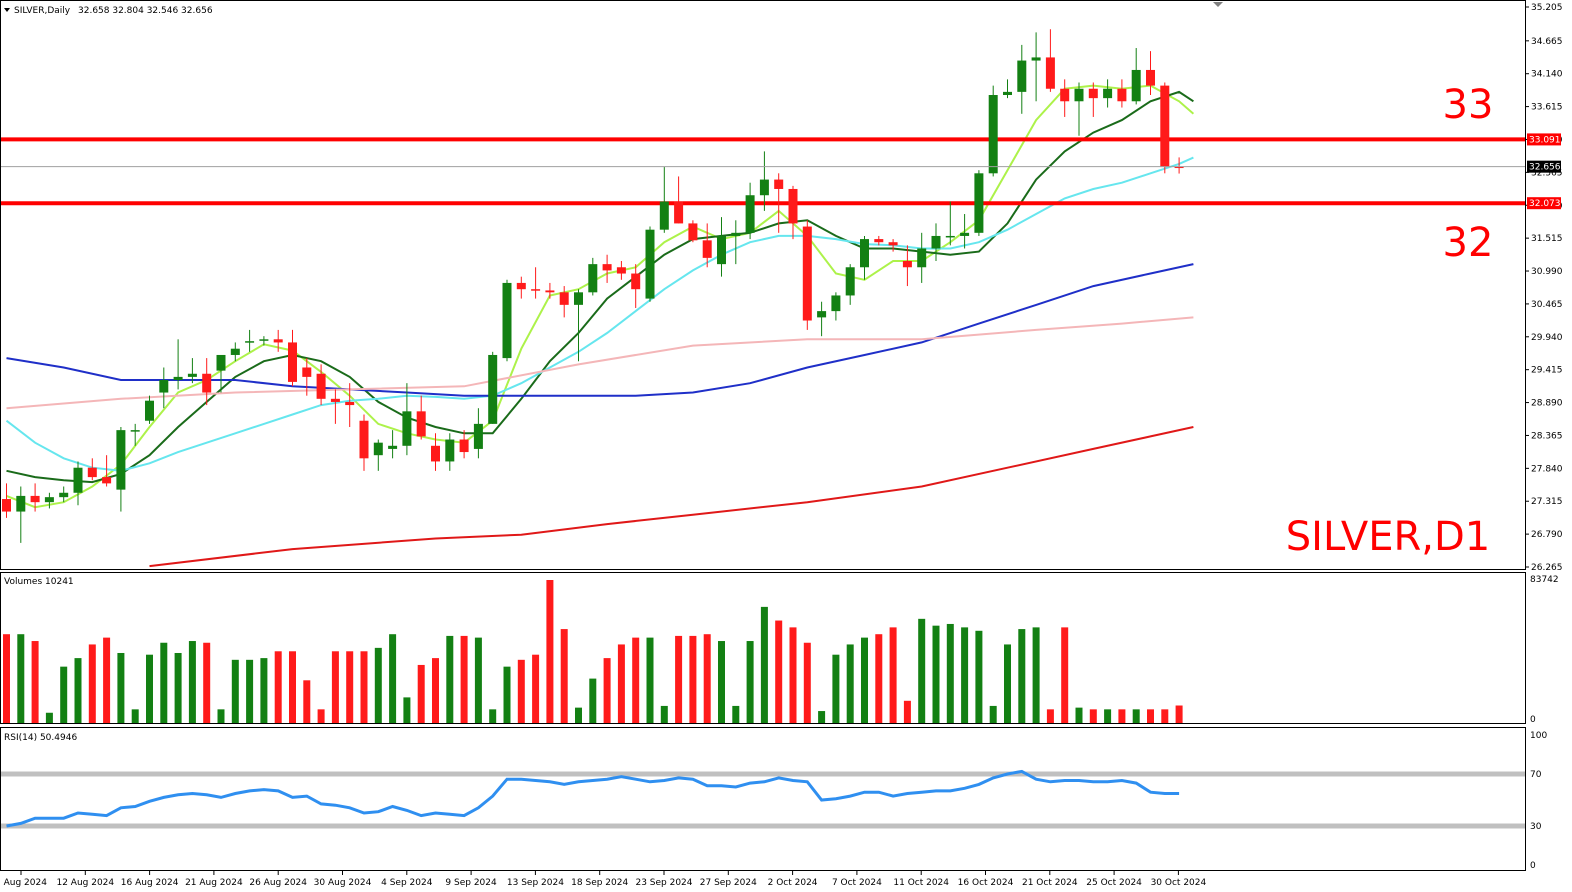 The width and height of the screenshot is (1572, 892). What do you see at coordinates (593, 651) in the screenshot?
I see `volume-bars` at bounding box center [593, 651].